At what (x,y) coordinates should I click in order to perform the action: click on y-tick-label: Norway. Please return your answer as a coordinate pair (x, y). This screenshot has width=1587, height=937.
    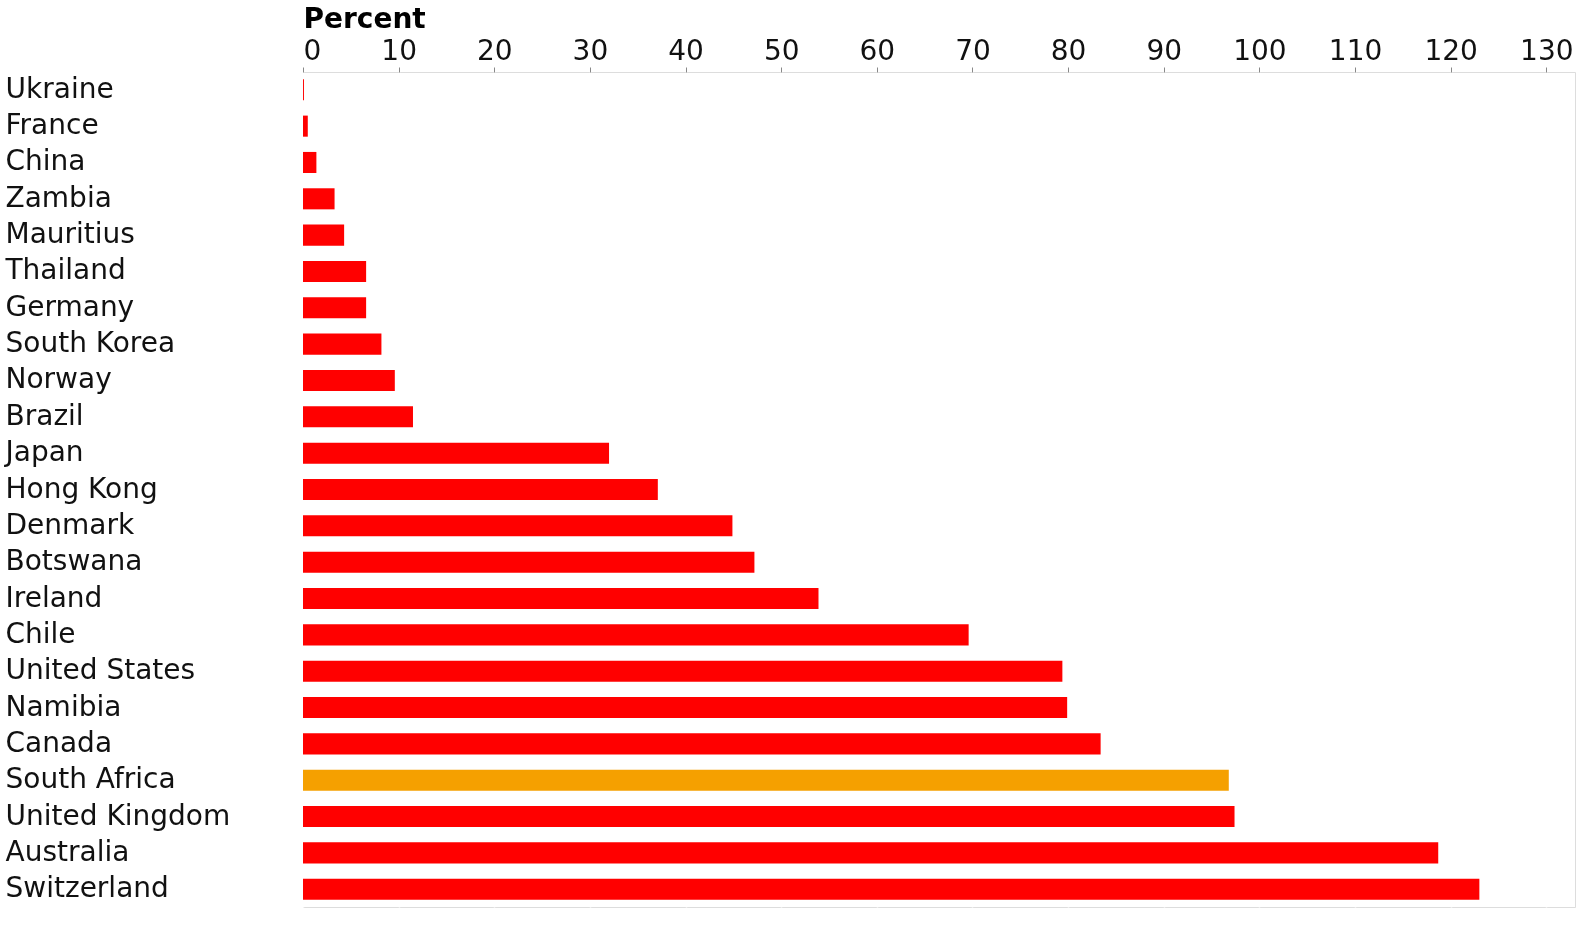
    Looking at the image, I should click on (58, 379).